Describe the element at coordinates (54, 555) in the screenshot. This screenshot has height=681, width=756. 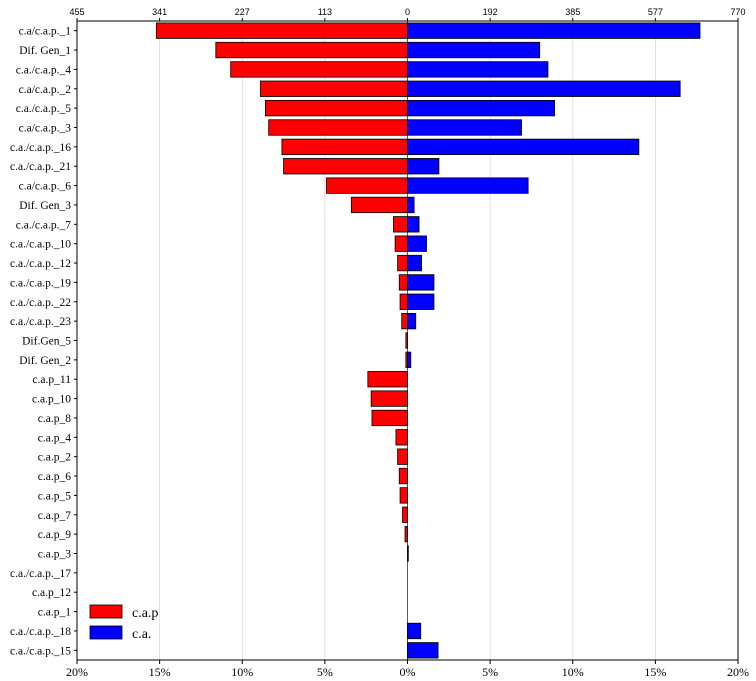
I see `category-label: c.a.p_3` at that location.